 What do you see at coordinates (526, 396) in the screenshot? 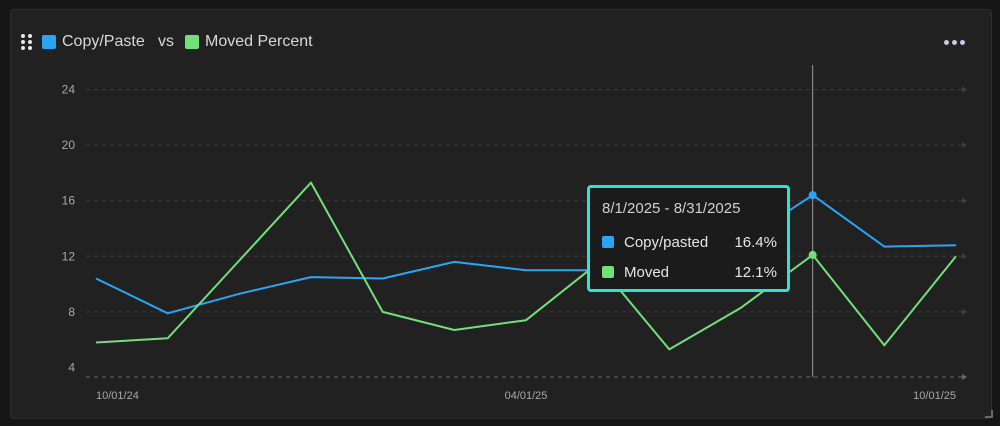
I see `x-tick-label: 04/01/25` at bounding box center [526, 396].